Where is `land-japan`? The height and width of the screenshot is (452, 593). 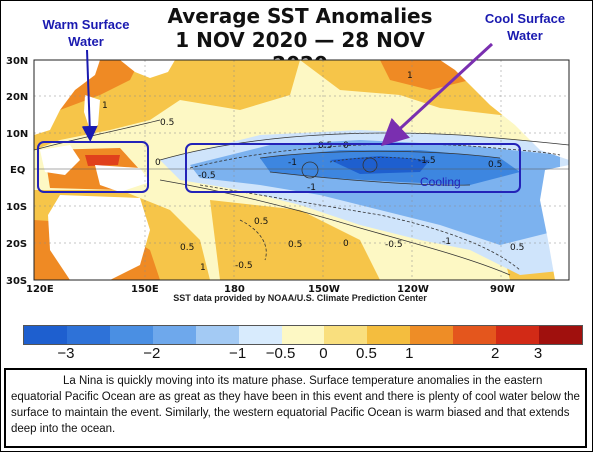 land-japan is located at coordinates (147, 69).